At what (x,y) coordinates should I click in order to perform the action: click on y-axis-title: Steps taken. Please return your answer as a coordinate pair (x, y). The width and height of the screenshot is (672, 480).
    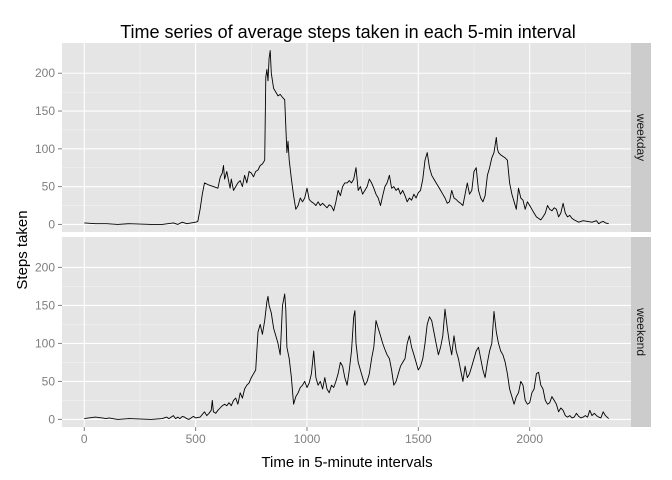
    Looking at the image, I should click on (22, 249).